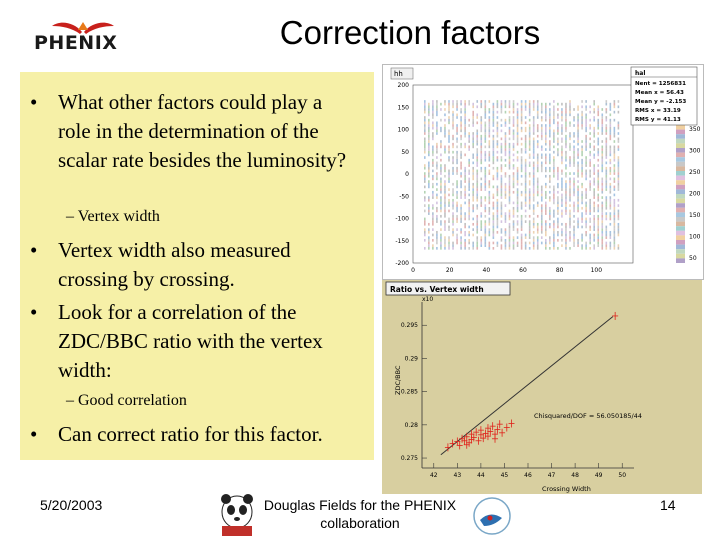 This screenshot has height=543, width=720. Describe the element at coordinates (126, 400) in the screenshot. I see `subpoint-item: – Good correlation` at that location.